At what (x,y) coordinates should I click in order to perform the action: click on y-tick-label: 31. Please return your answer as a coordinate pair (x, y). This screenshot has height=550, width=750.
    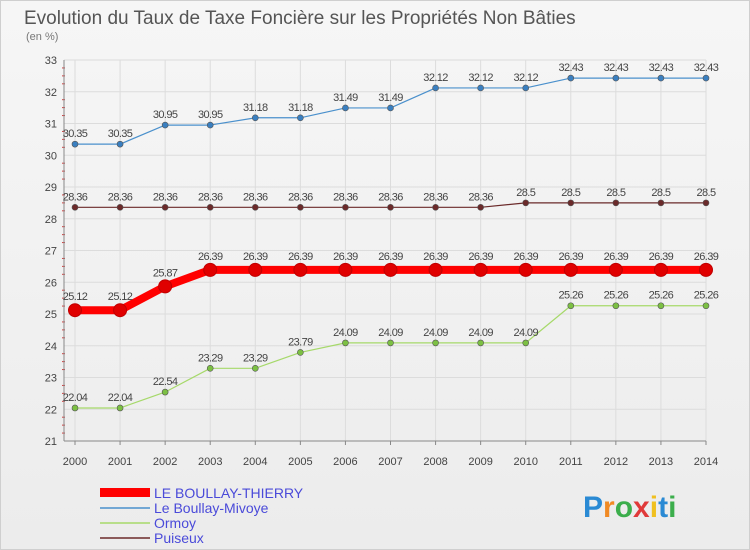
    Looking at the image, I should click on (51, 125).